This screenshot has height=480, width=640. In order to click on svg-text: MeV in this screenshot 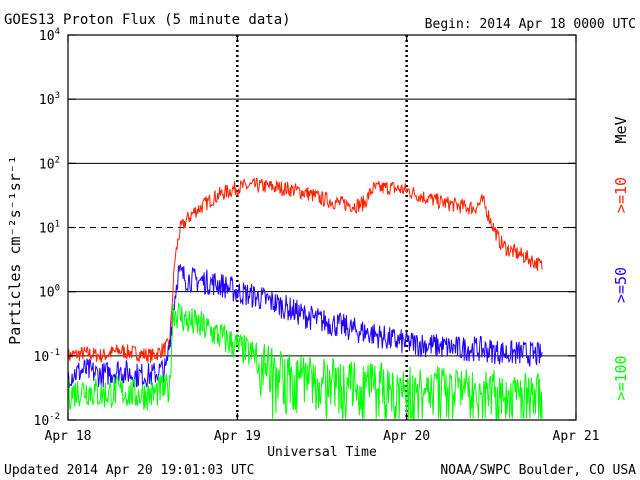, I will do `click(621, 129)`.